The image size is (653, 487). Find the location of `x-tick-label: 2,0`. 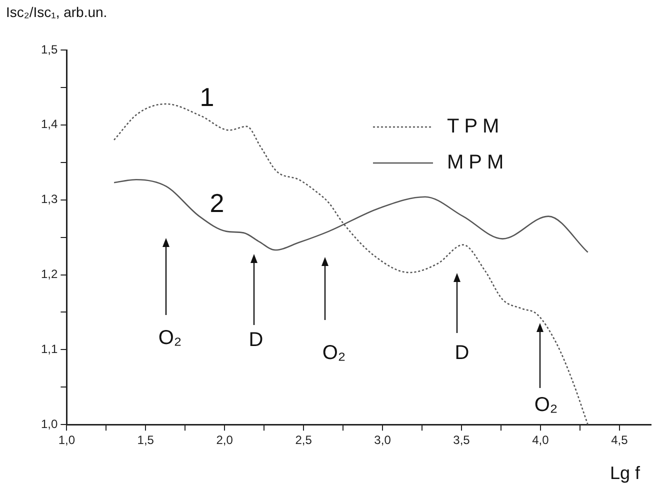

x-tick-label: 2,0 is located at coordinates (225, 440).